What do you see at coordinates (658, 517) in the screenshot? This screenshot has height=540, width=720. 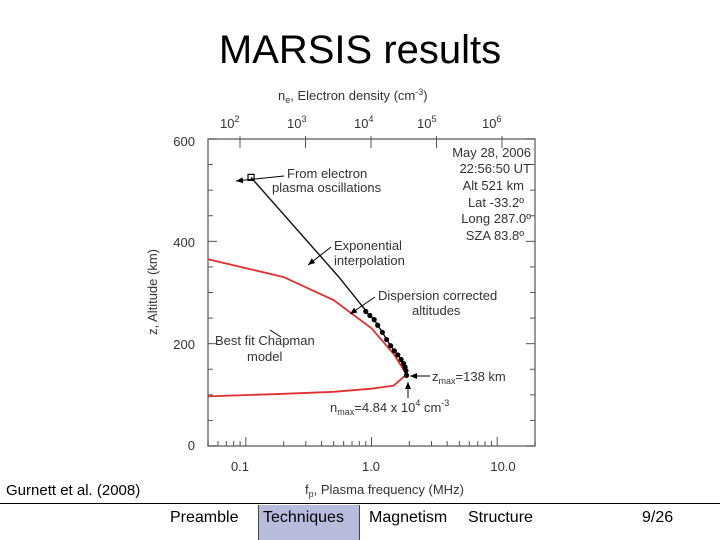 I see `page-number: 9/26` at bounding box center [658, 517].